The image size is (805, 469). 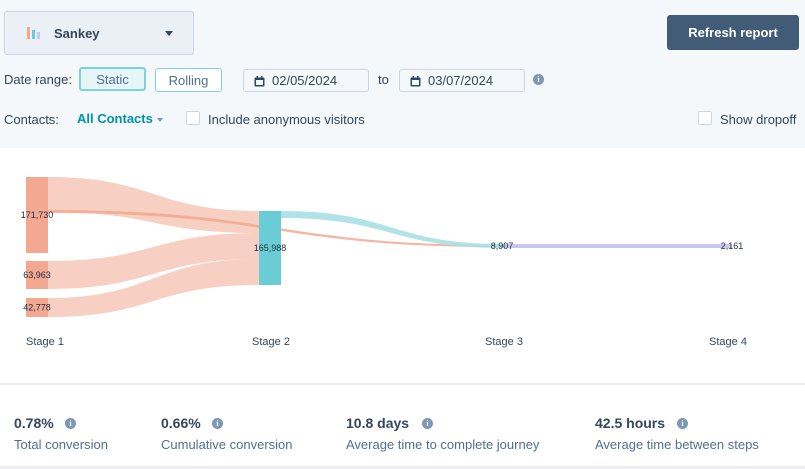 I want to click on start-date-value: 02/05/2024, so click(x=305, y=80).